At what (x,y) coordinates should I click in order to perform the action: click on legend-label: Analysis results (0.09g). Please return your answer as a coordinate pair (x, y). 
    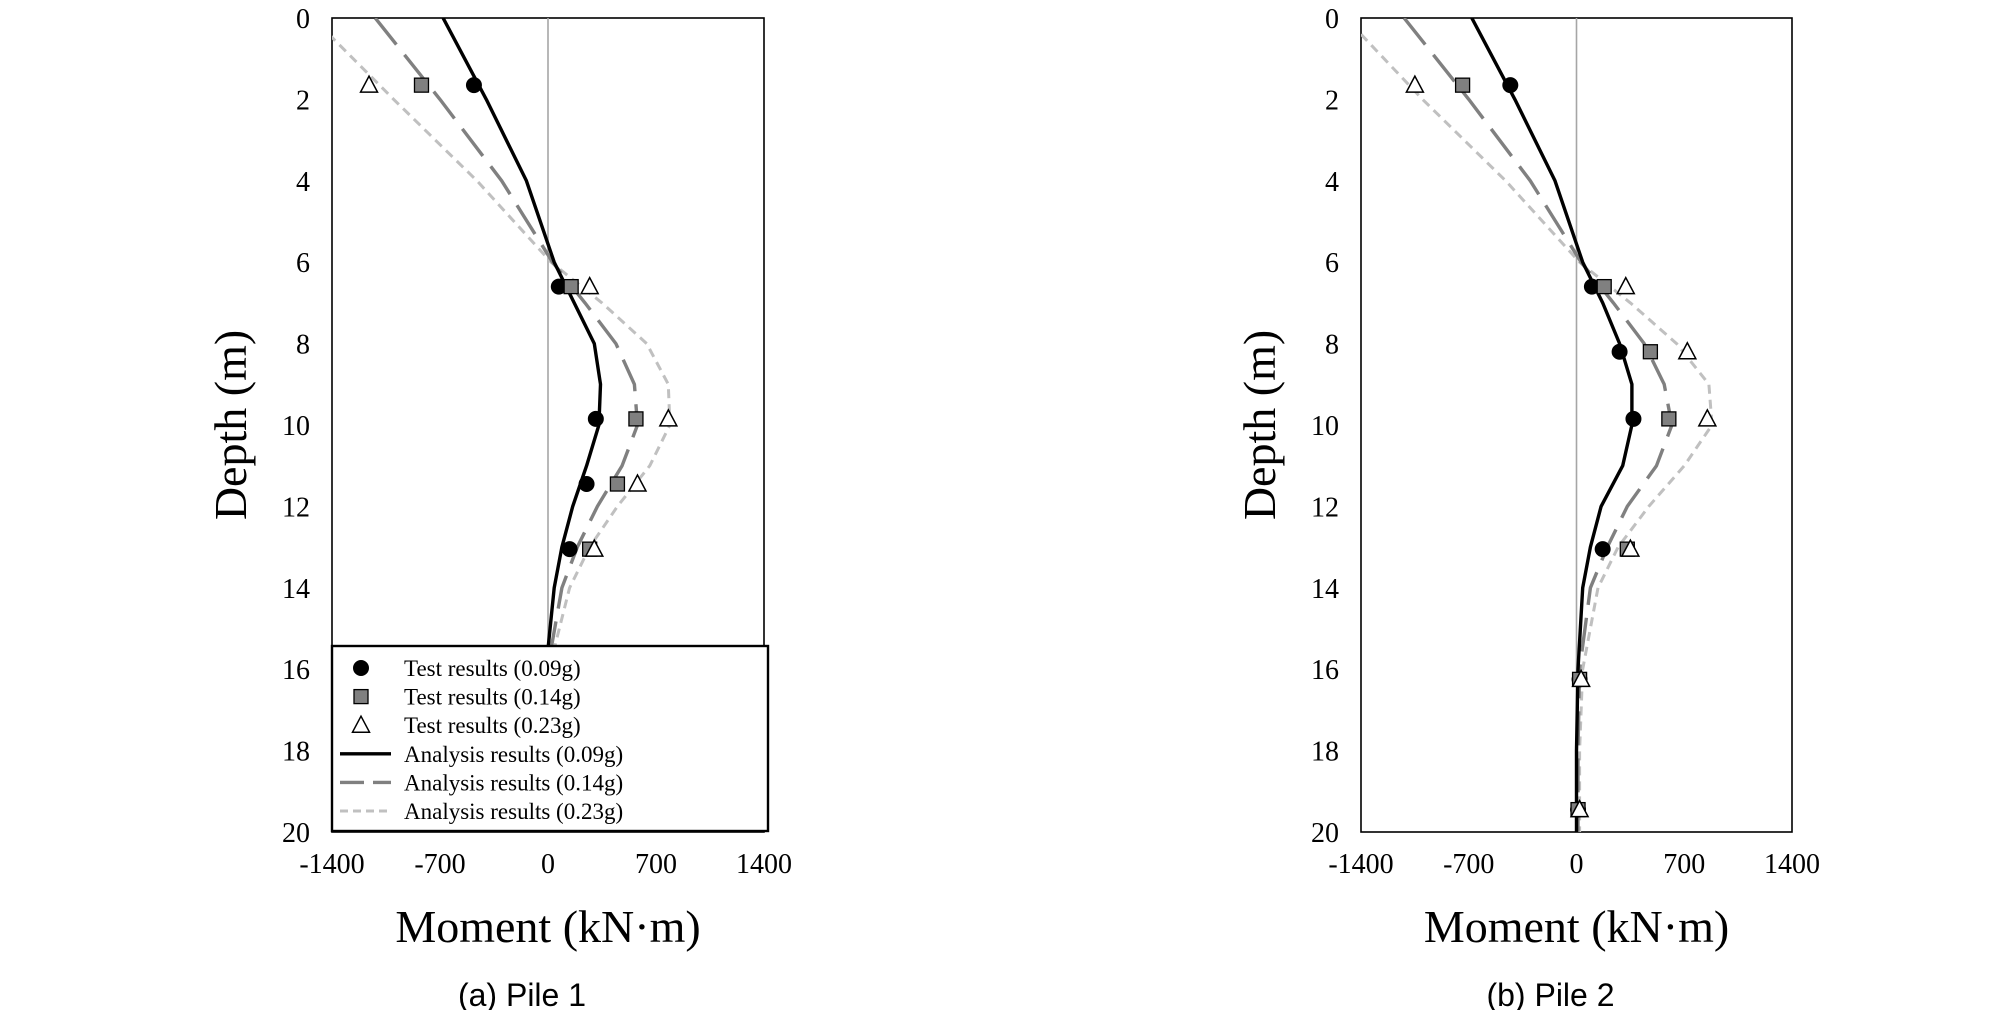
    Looking at the image, I should click on (513, 754).